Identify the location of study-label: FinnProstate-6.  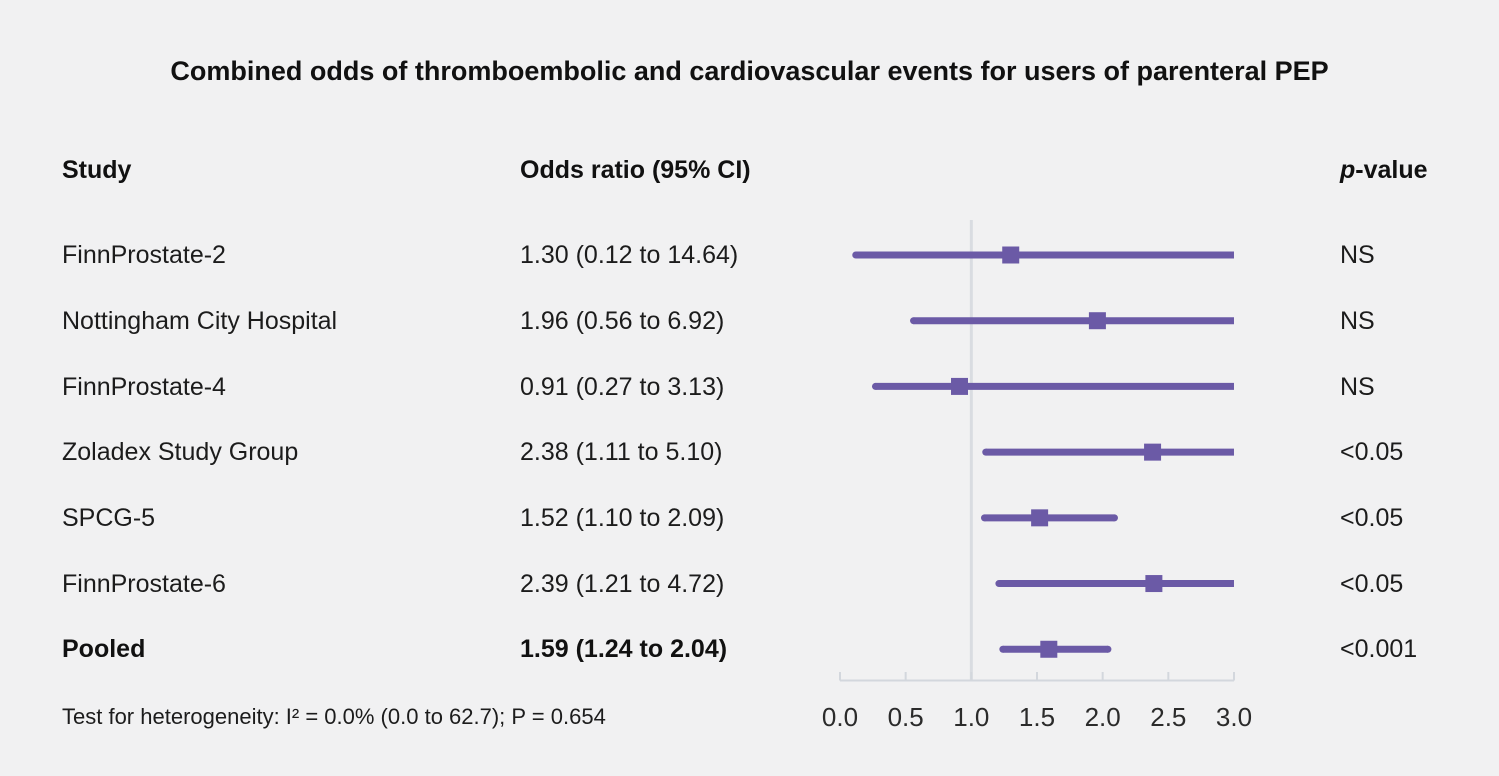
(144, 584).